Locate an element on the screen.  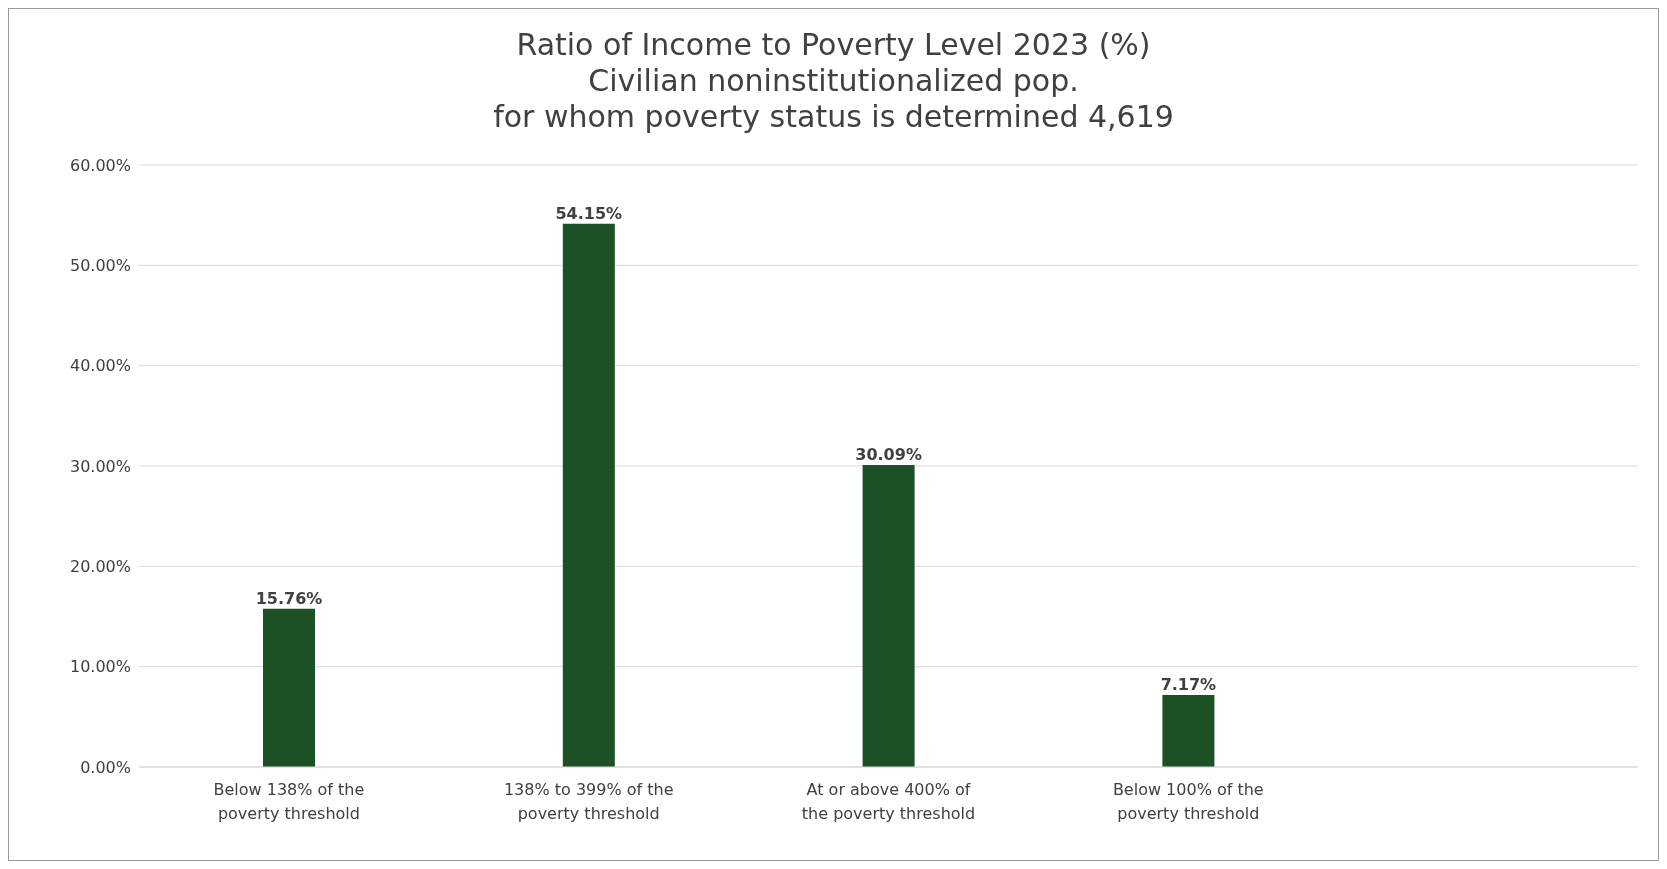
y-tick-label: 10.00% is located at coordinates (100, 667).